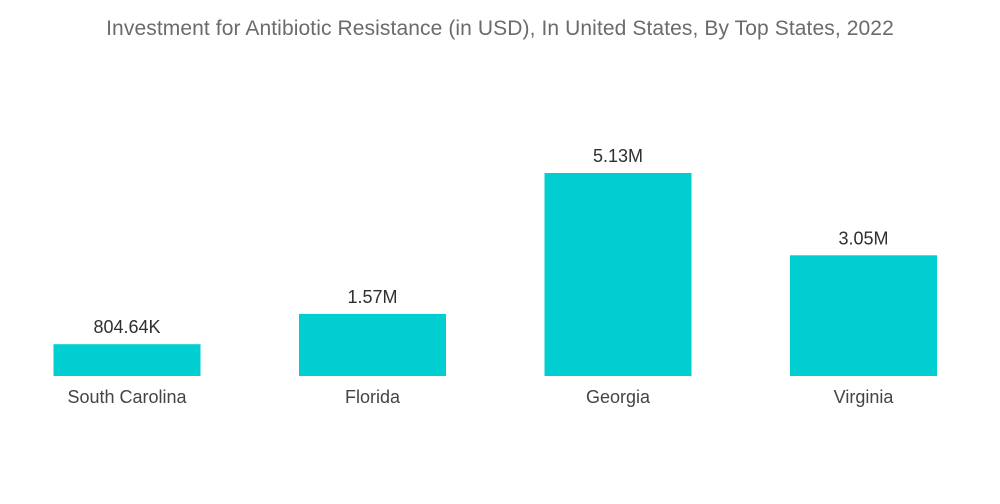  I want to click on data-label: 804.64K, so click(126, 327).